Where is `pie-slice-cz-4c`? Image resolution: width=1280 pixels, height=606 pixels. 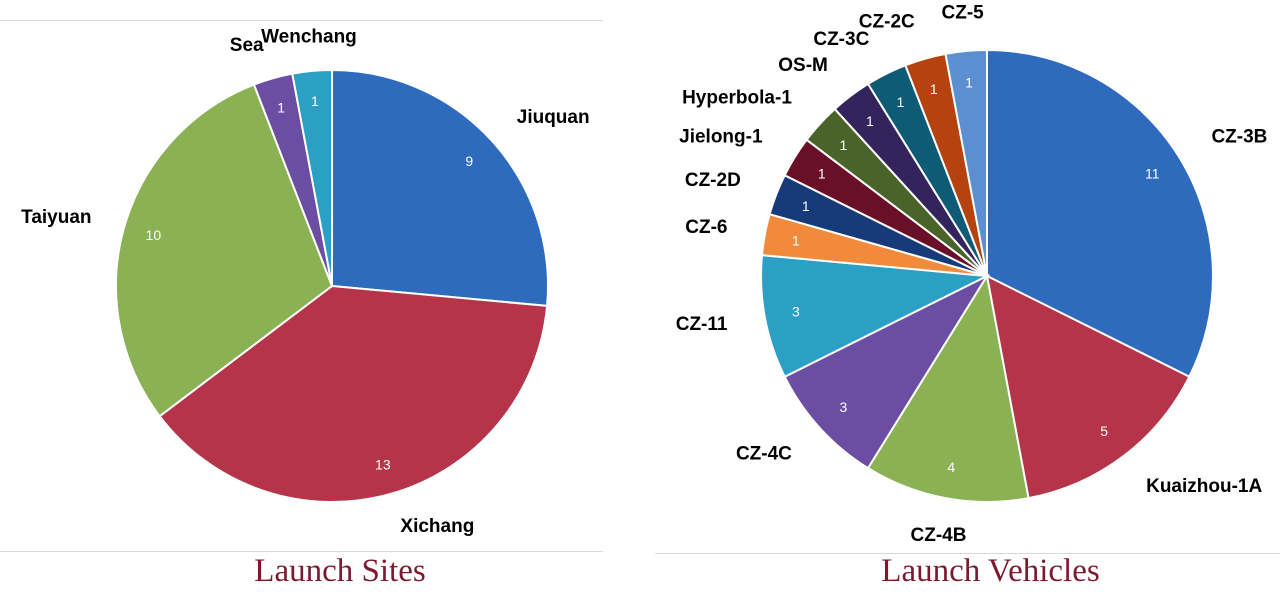
pie-slice-cz-4c is located at coordinates (886, 371).